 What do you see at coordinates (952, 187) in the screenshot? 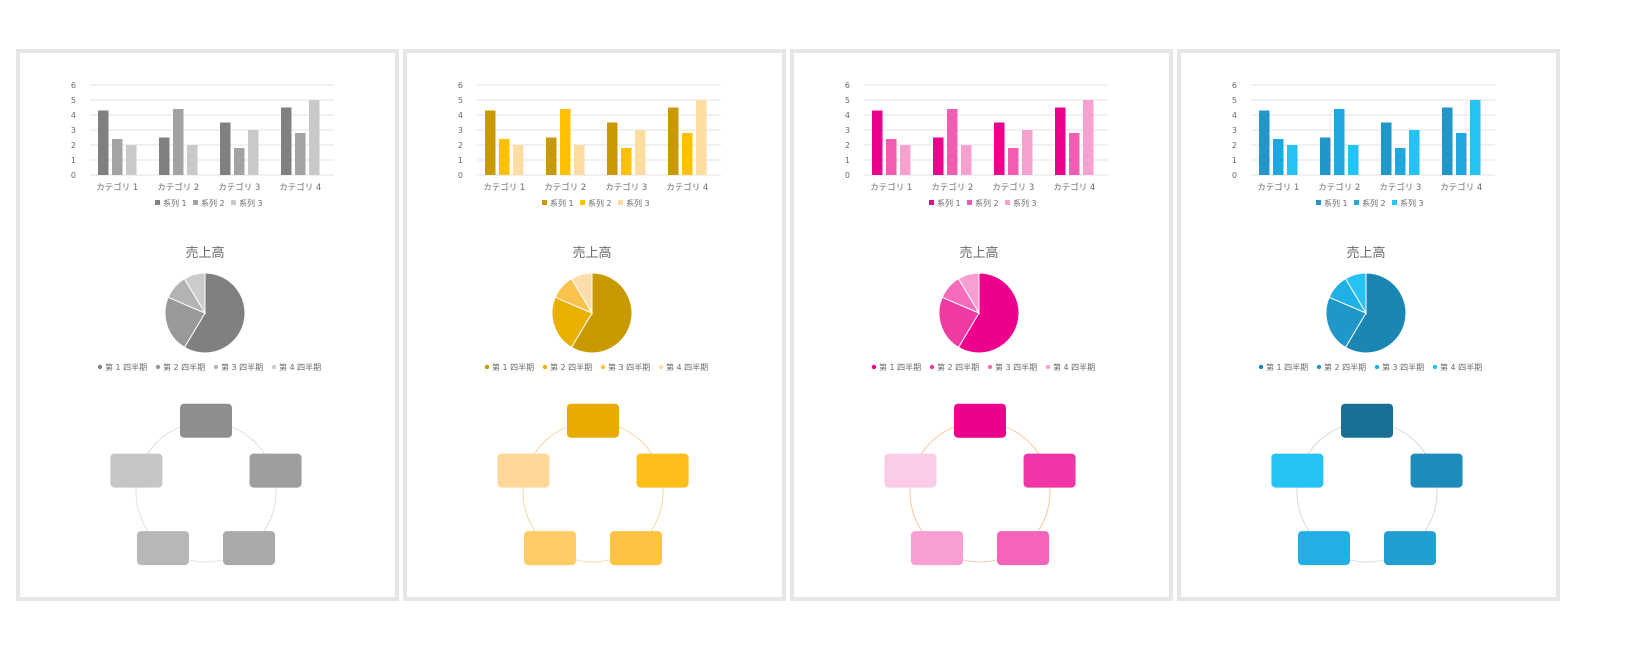
I see `x-tick-label: カテゴリ 2` at bounding box center [952, 187].